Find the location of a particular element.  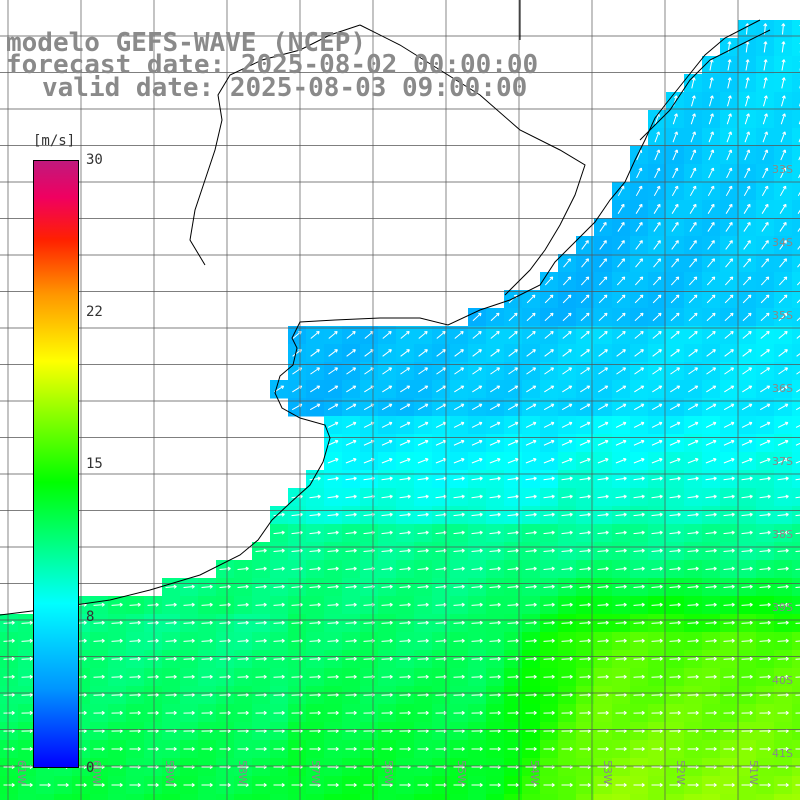

colorbar-tick-30: 30 is located at coordinates (94, 160).